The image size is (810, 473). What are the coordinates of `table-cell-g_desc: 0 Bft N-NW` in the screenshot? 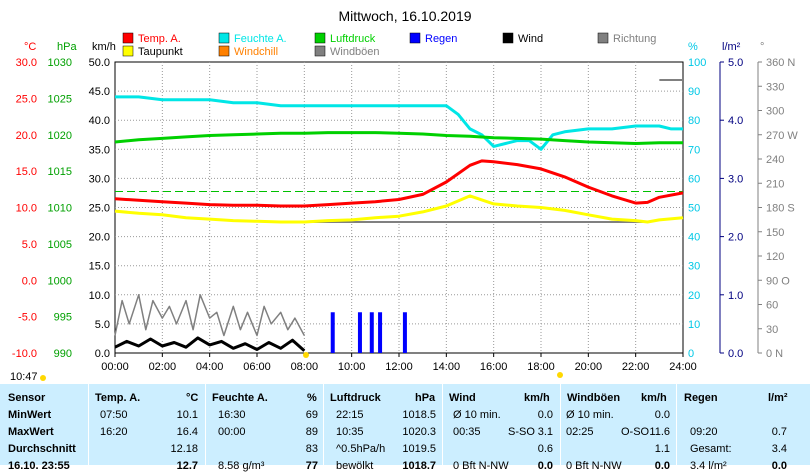 It's located at (594, 466).